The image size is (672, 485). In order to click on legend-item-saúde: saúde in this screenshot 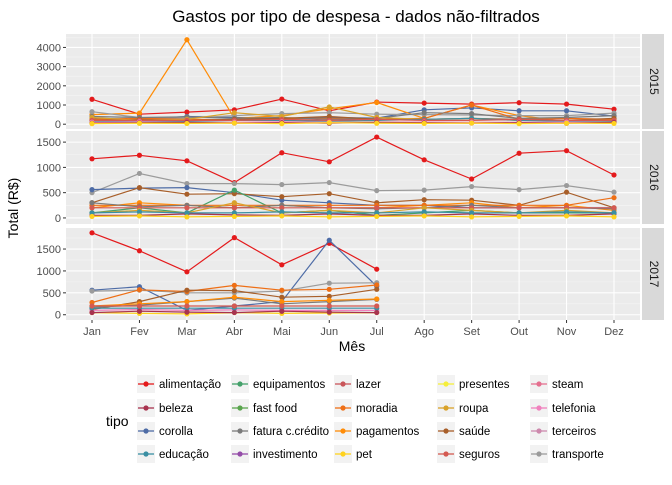, I will do `click(463, 431)`.